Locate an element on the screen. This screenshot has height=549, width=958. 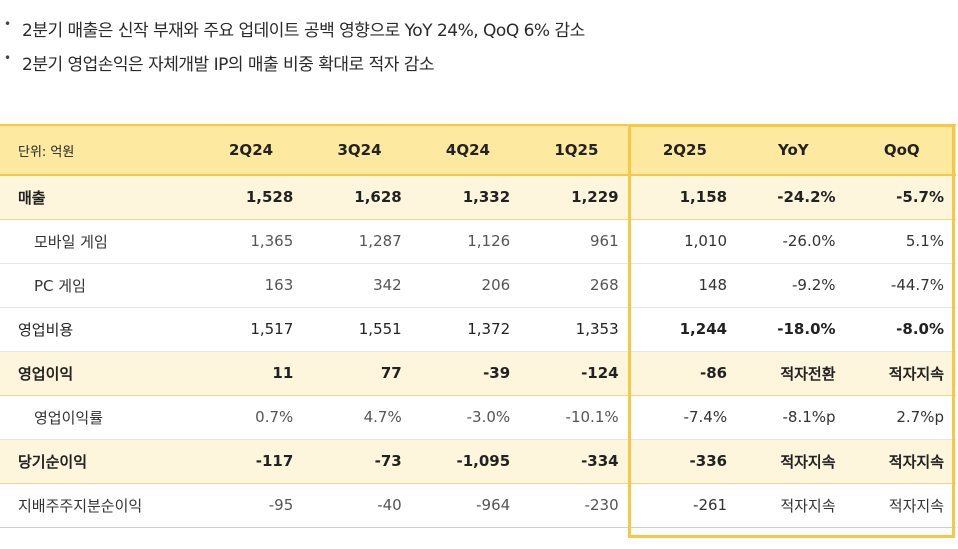
table-cell: -86 is located at coordinates (685, 373).